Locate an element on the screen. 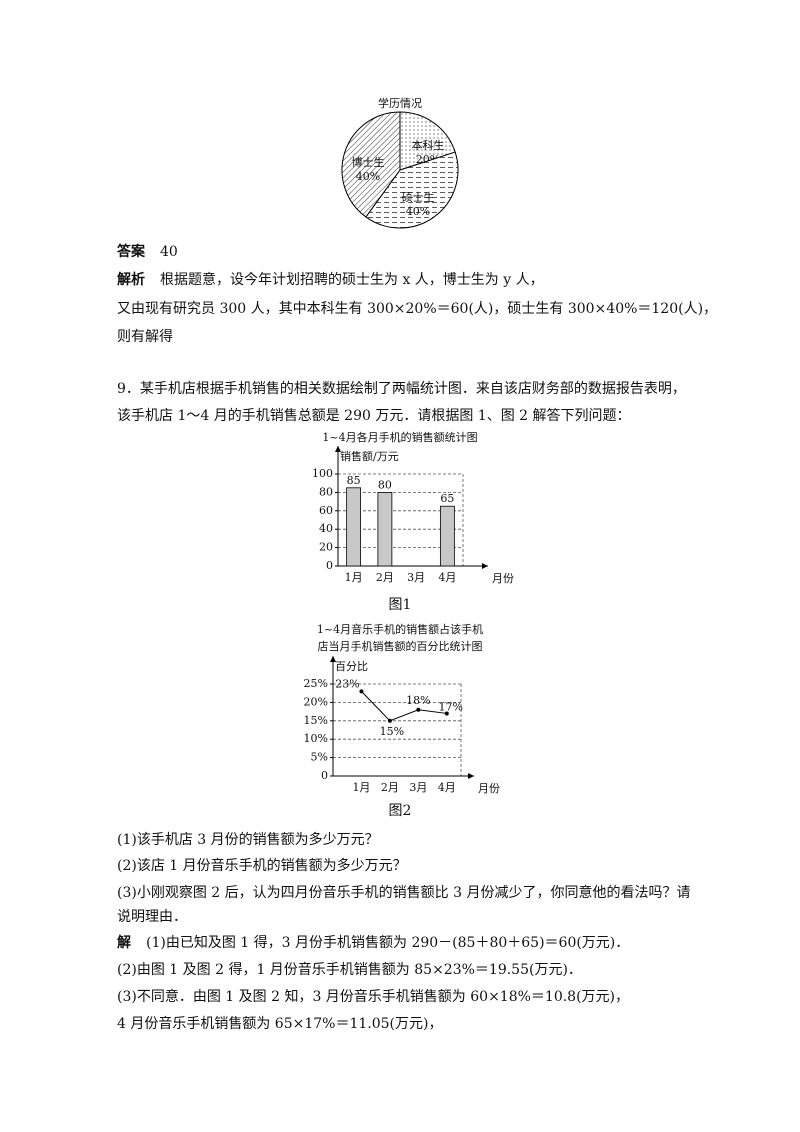 This screenshot has height=1132, width=800. sub-question: (2)该店 1 月份音乐手机的销售额为多少万元？ is located at coordinates (262, 865).